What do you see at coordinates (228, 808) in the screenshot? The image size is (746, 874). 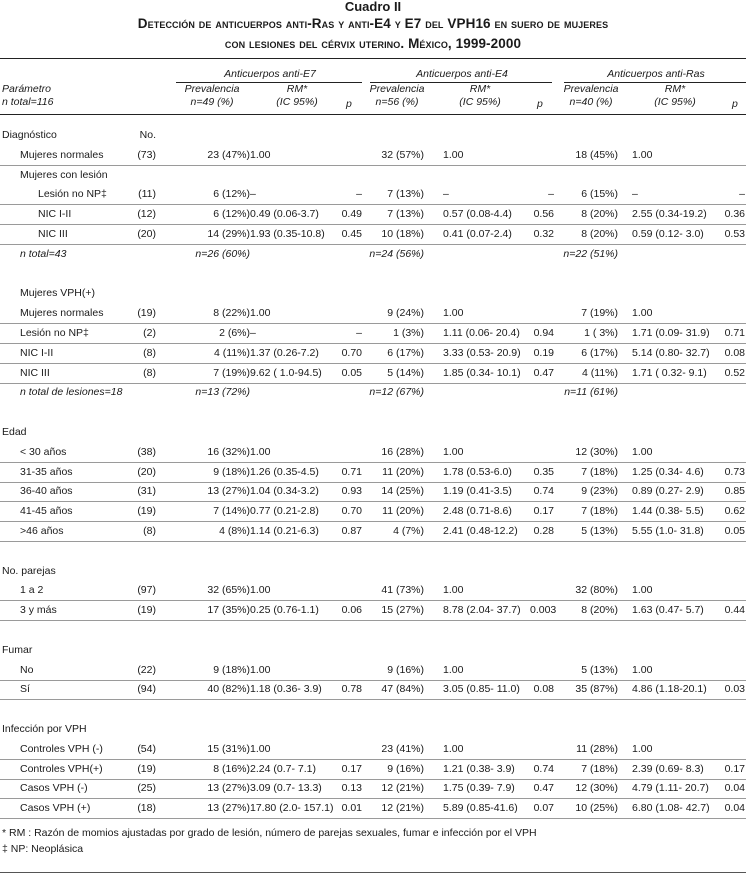 I see `cell-prev: 13 (27%)` at bounding box center [228, 808].